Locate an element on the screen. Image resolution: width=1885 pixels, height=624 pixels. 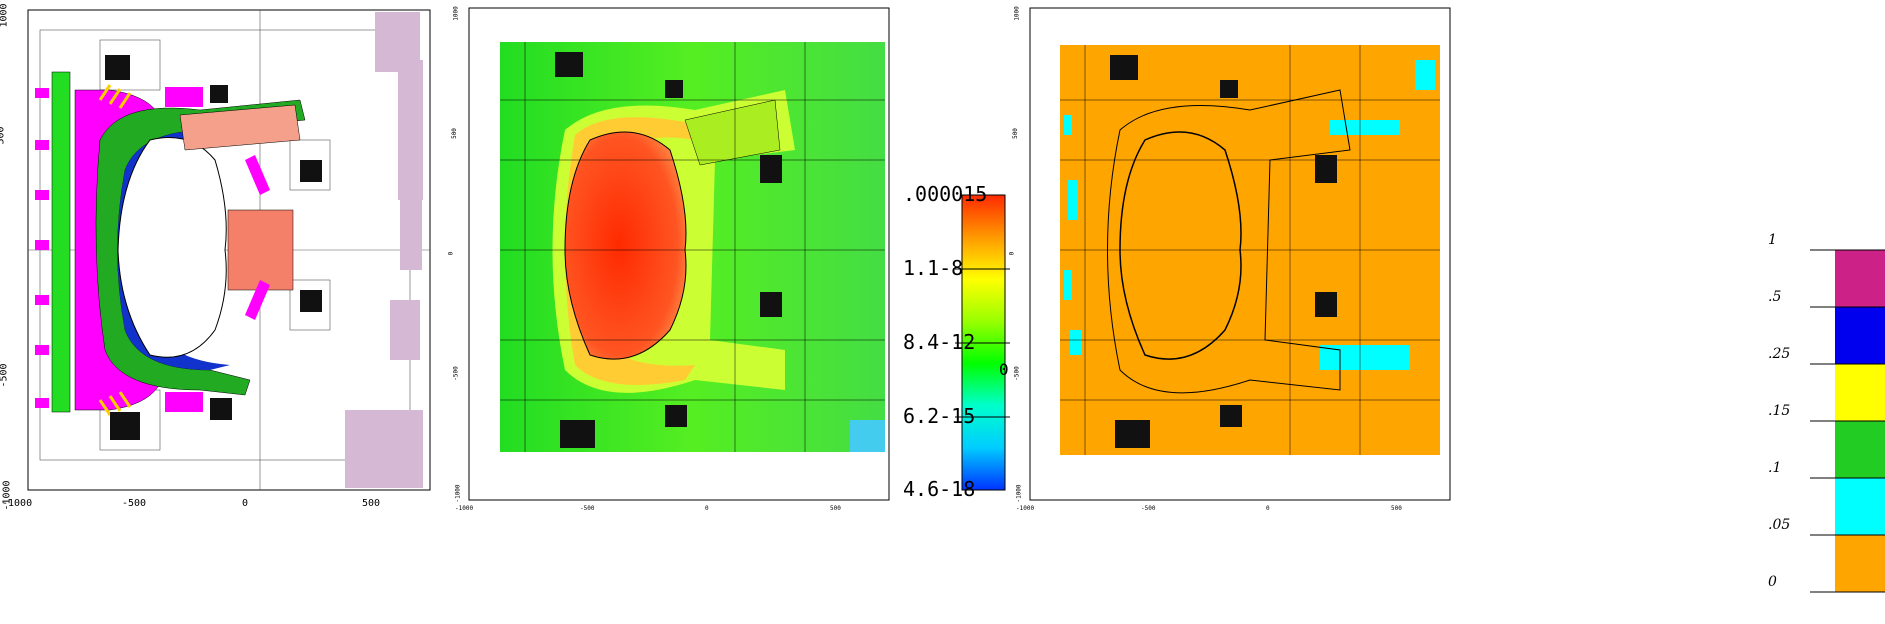
flux-colorbar-label-1: 1.1-8 is located at coordinates (933, 268).